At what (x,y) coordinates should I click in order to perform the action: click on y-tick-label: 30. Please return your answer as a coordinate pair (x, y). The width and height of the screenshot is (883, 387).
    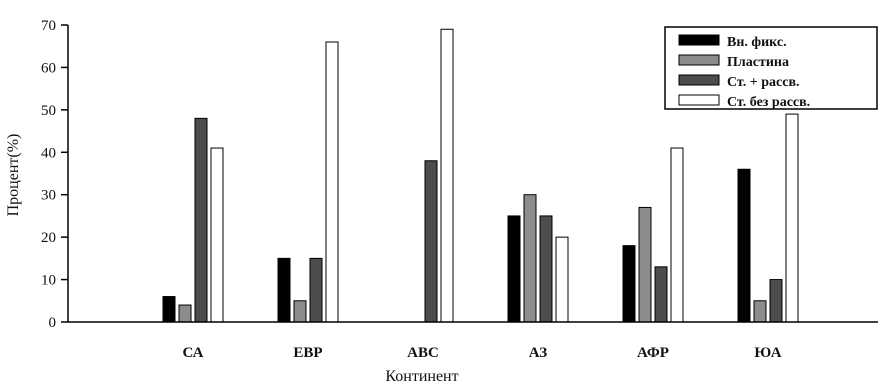
    Looking at the image, I should click on (48, 196).